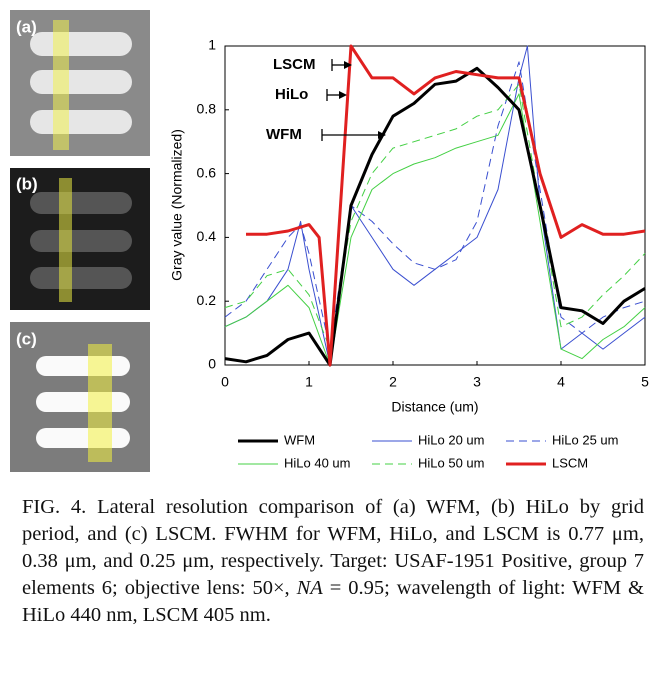  Describe the element at coordinates (570, 462) in the screenshot. I see `legend-label: LSCM` at that location.